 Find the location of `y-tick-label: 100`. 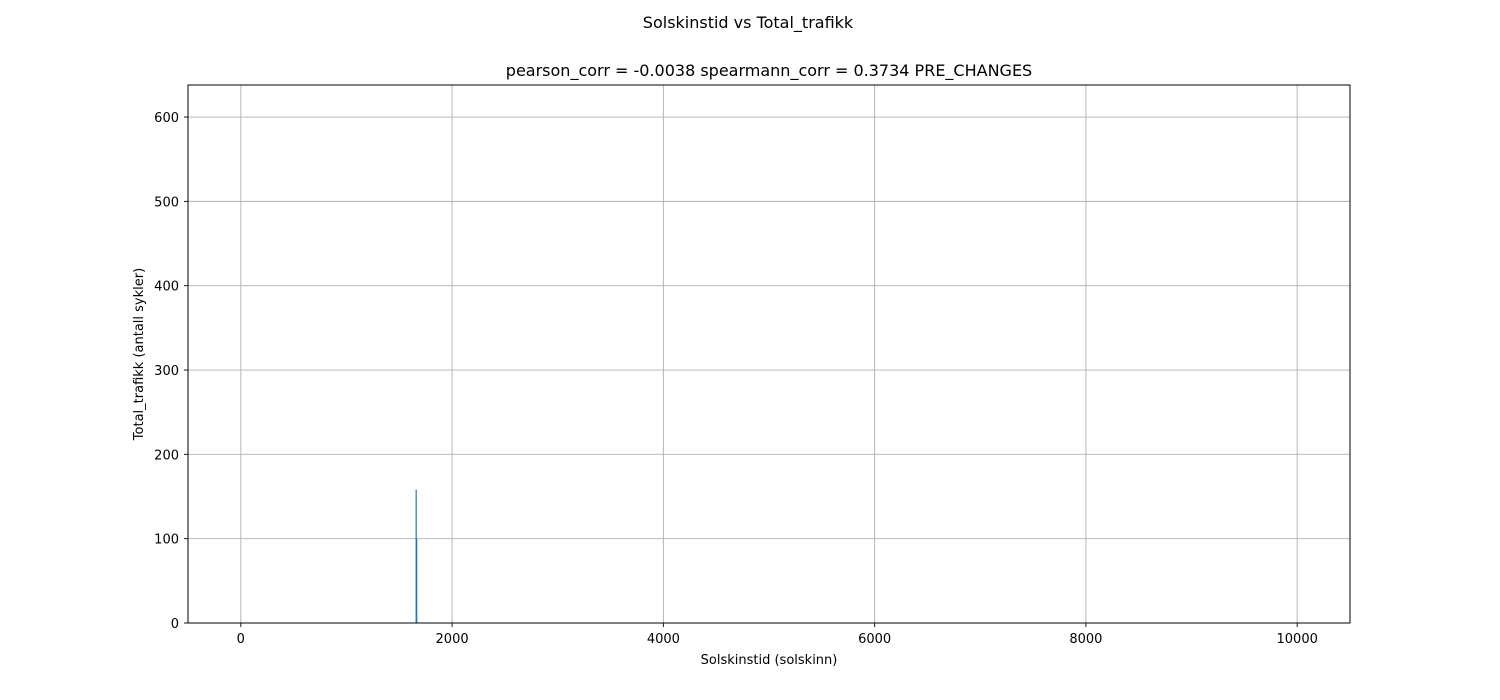

y-tick-label: 100 is located at coordinates (166, 540).